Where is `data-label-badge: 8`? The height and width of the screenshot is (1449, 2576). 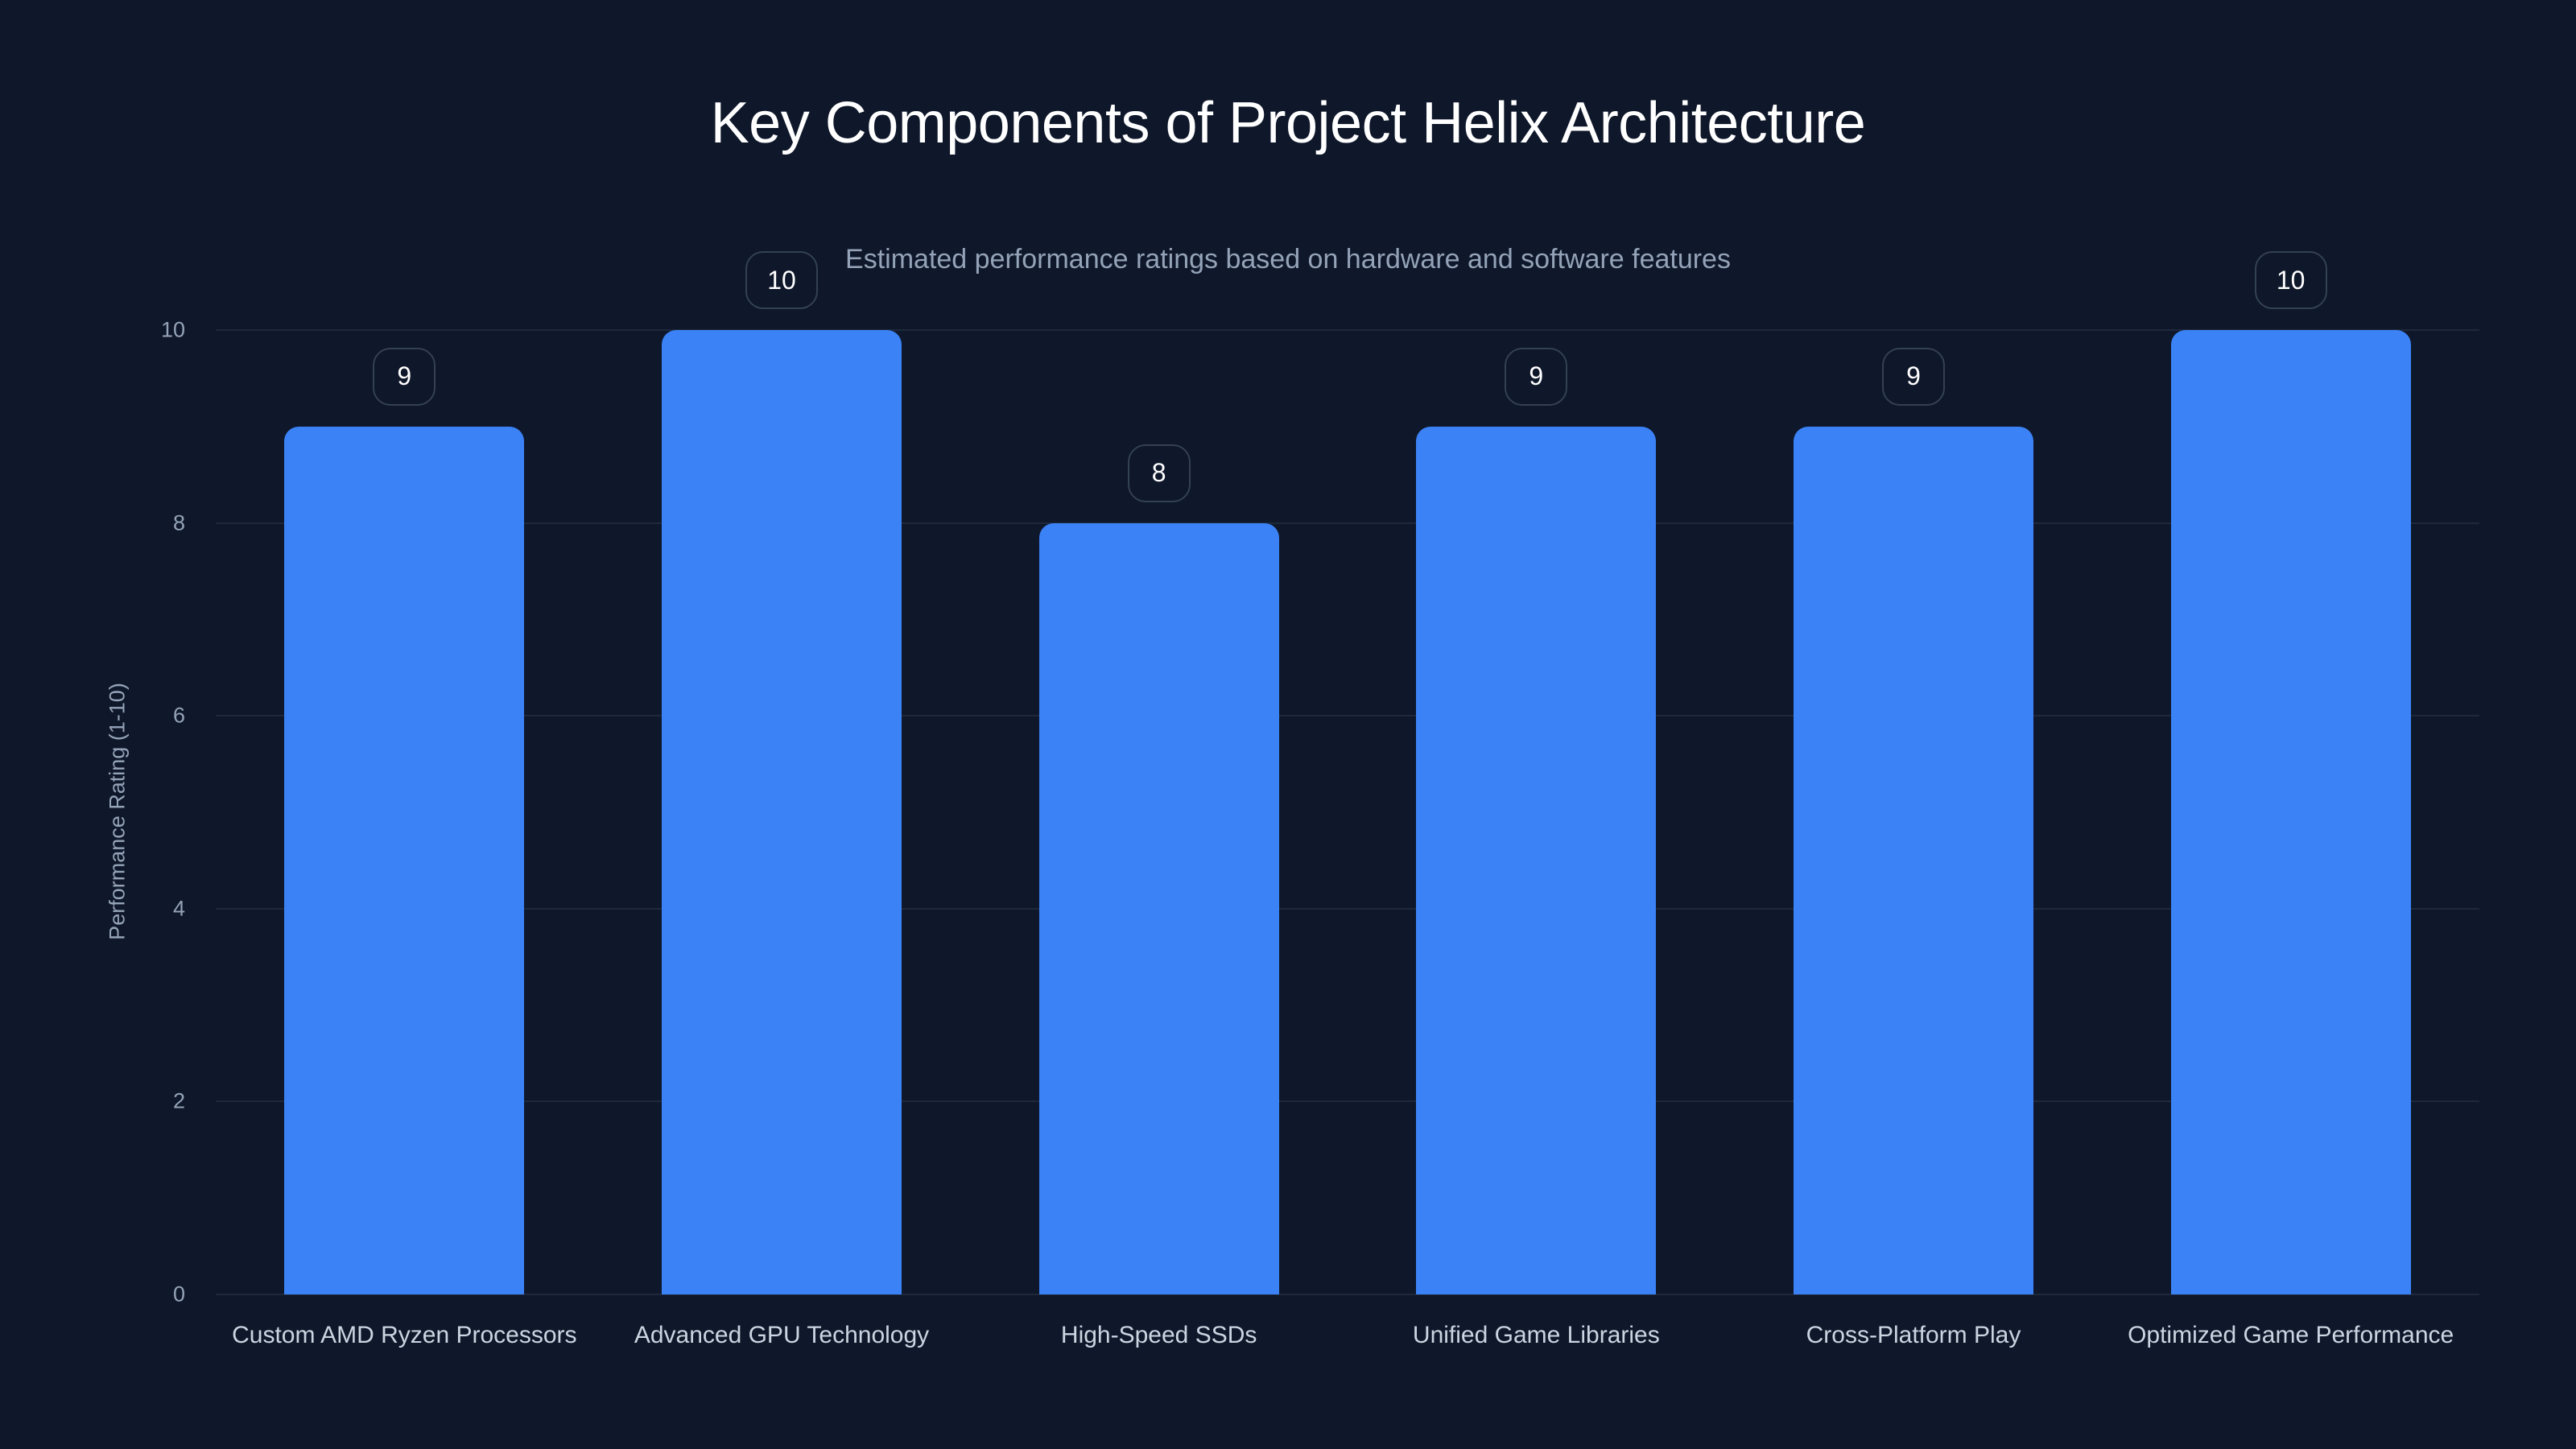
data-label-badge: 8 is located at coordinates (1159, 473).